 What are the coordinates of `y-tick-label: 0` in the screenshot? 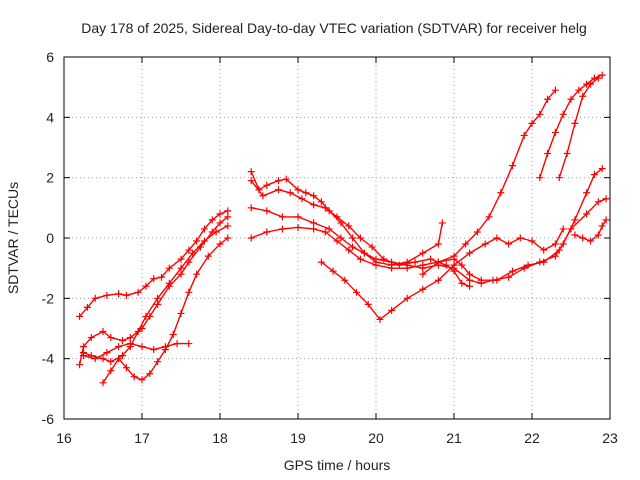 It's located at (50, 238).